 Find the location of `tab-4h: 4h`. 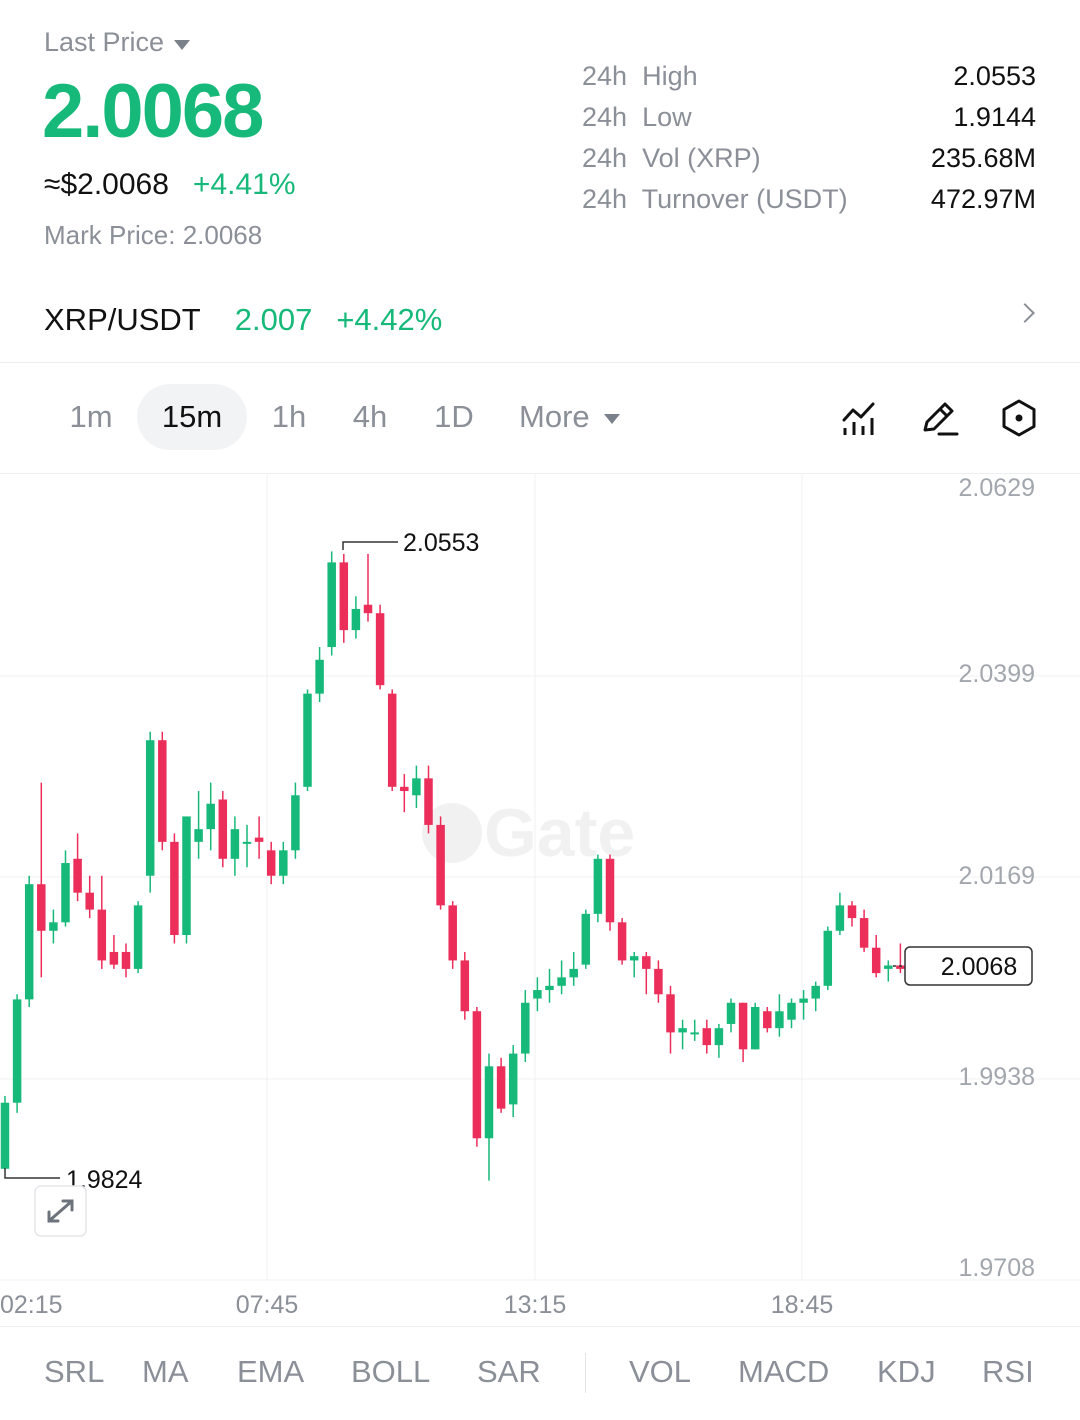

tab-4h: 4h is located at coordinates (370, 416).